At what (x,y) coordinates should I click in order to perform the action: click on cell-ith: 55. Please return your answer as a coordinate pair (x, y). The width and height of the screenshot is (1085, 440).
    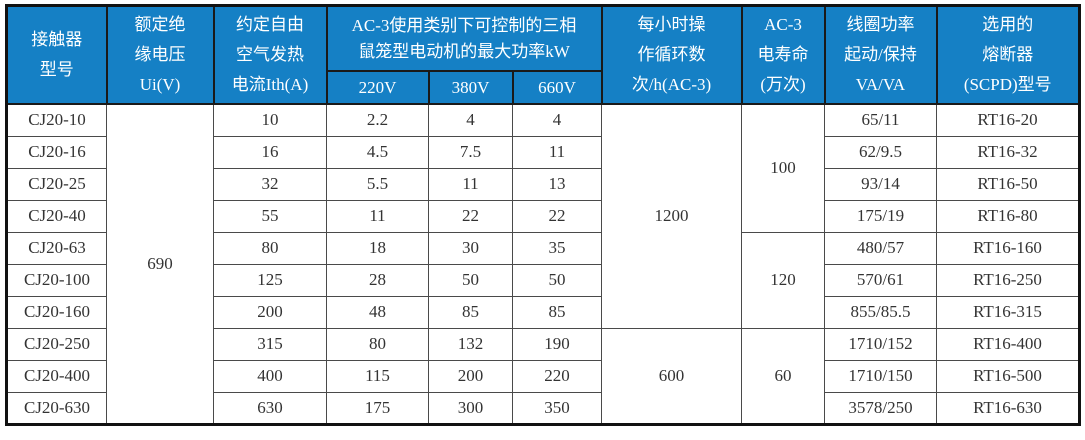
    Looking at the image, I should click on (270, 216).